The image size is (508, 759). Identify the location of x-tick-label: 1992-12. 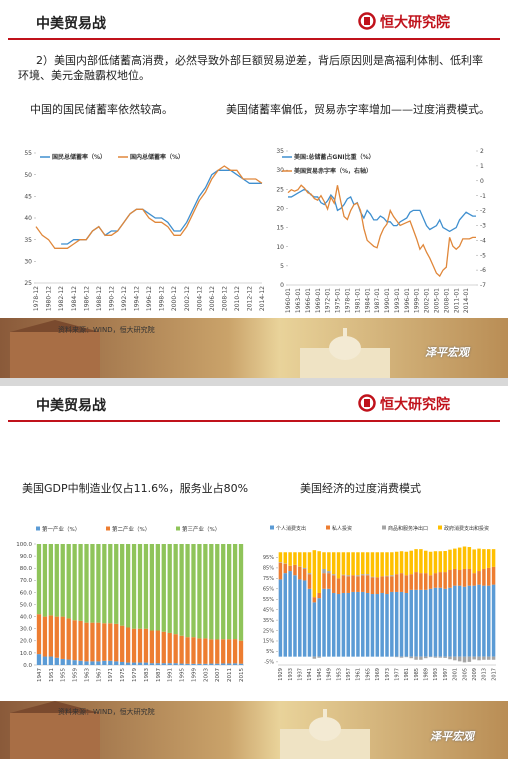
(124, 298).